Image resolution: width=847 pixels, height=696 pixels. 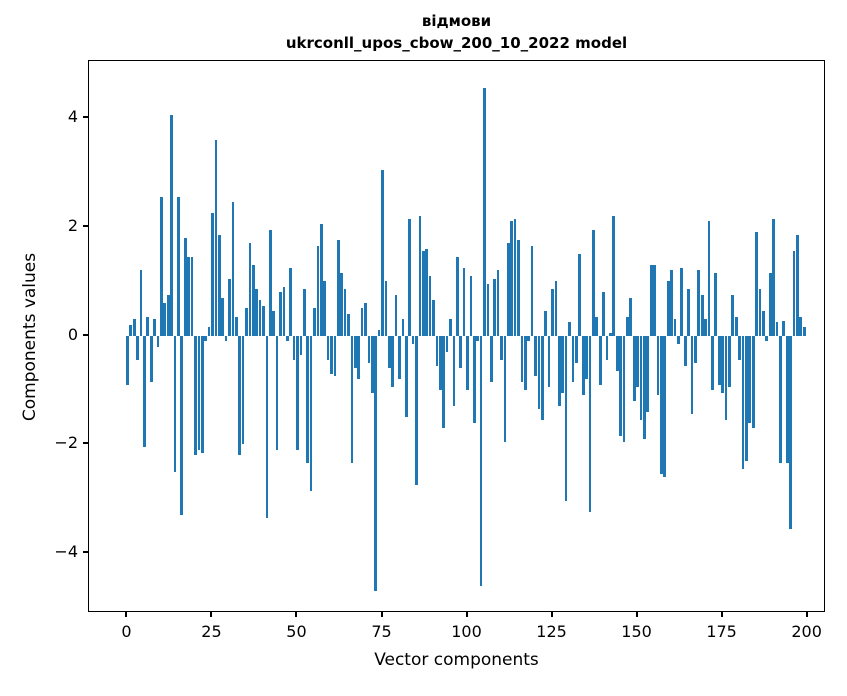 What do you see at coordinates (85, 552) in the screenshot?
I see `y-tick-−4` at bounding box center [85, 552].